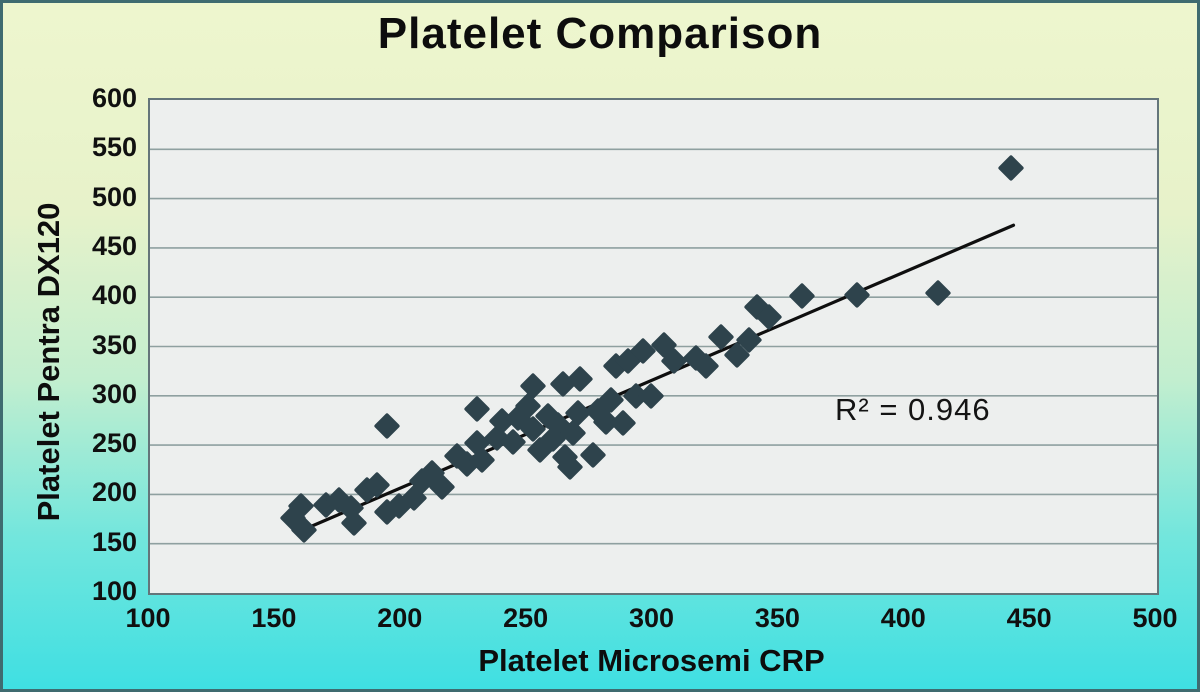  Describe the element at coordinates (48, 362) in the screenshot. I see `y-axis-title: Platelet Pentra DX120` at that location.